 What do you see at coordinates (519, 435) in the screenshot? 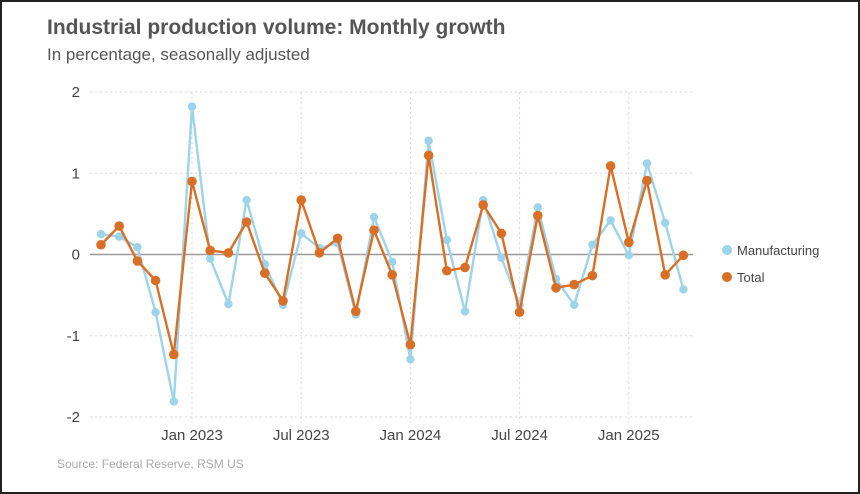
I see `x-tick-label: Jul 2024` at bounding box center [519, 435].